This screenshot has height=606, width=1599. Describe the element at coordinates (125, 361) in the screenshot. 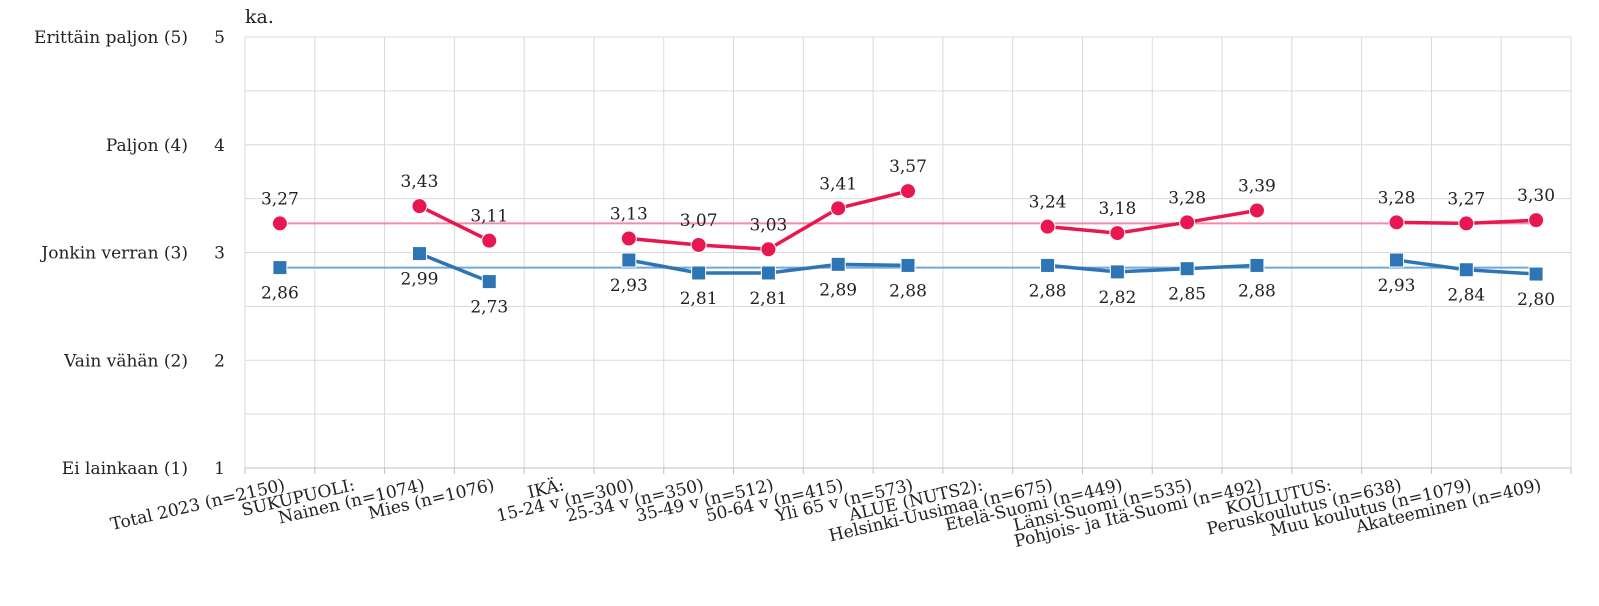

I see `y-category-label: Vain vähän (2)` at that location.